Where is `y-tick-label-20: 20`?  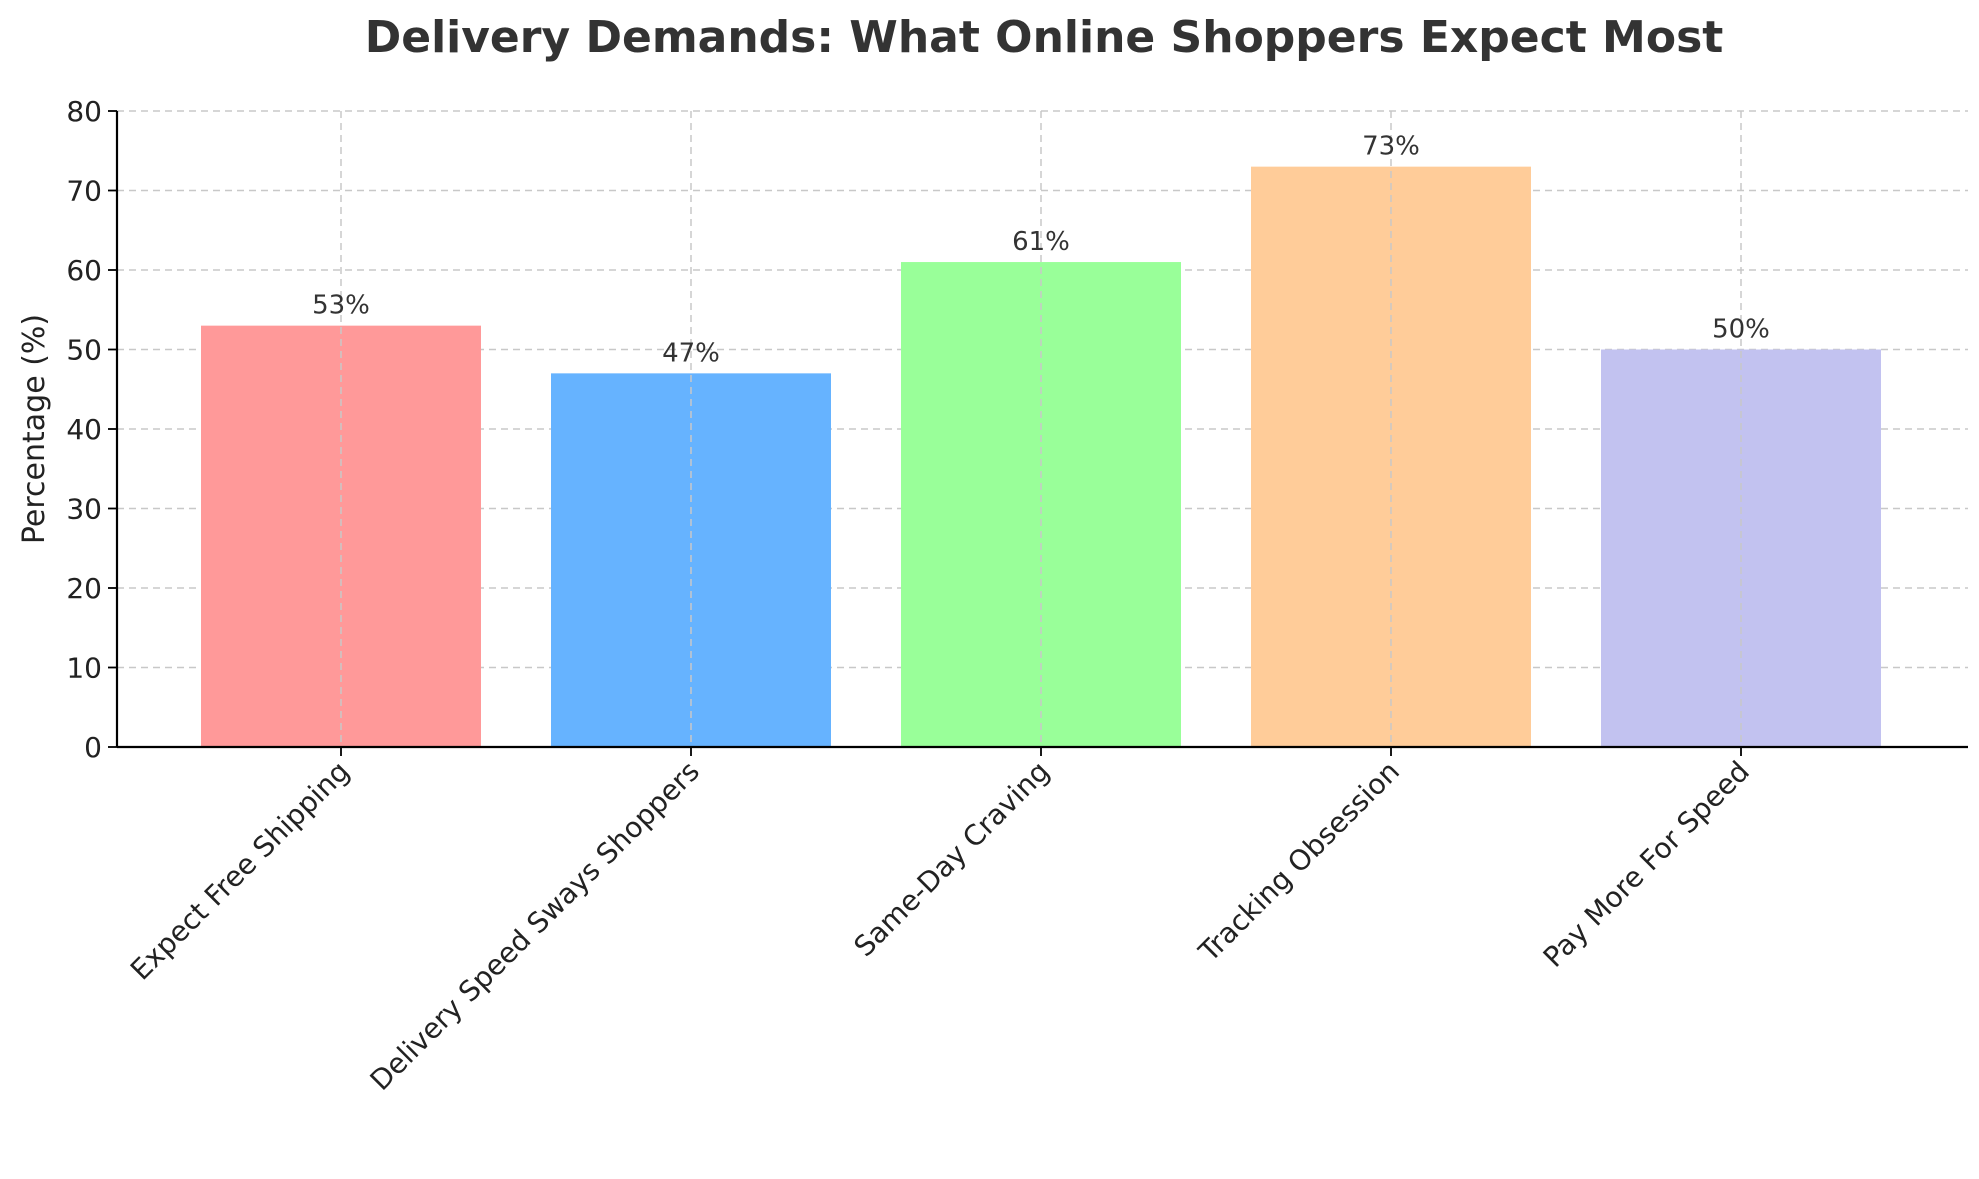
y-tick-label-20: 20 is located at coordinates (84, 588).